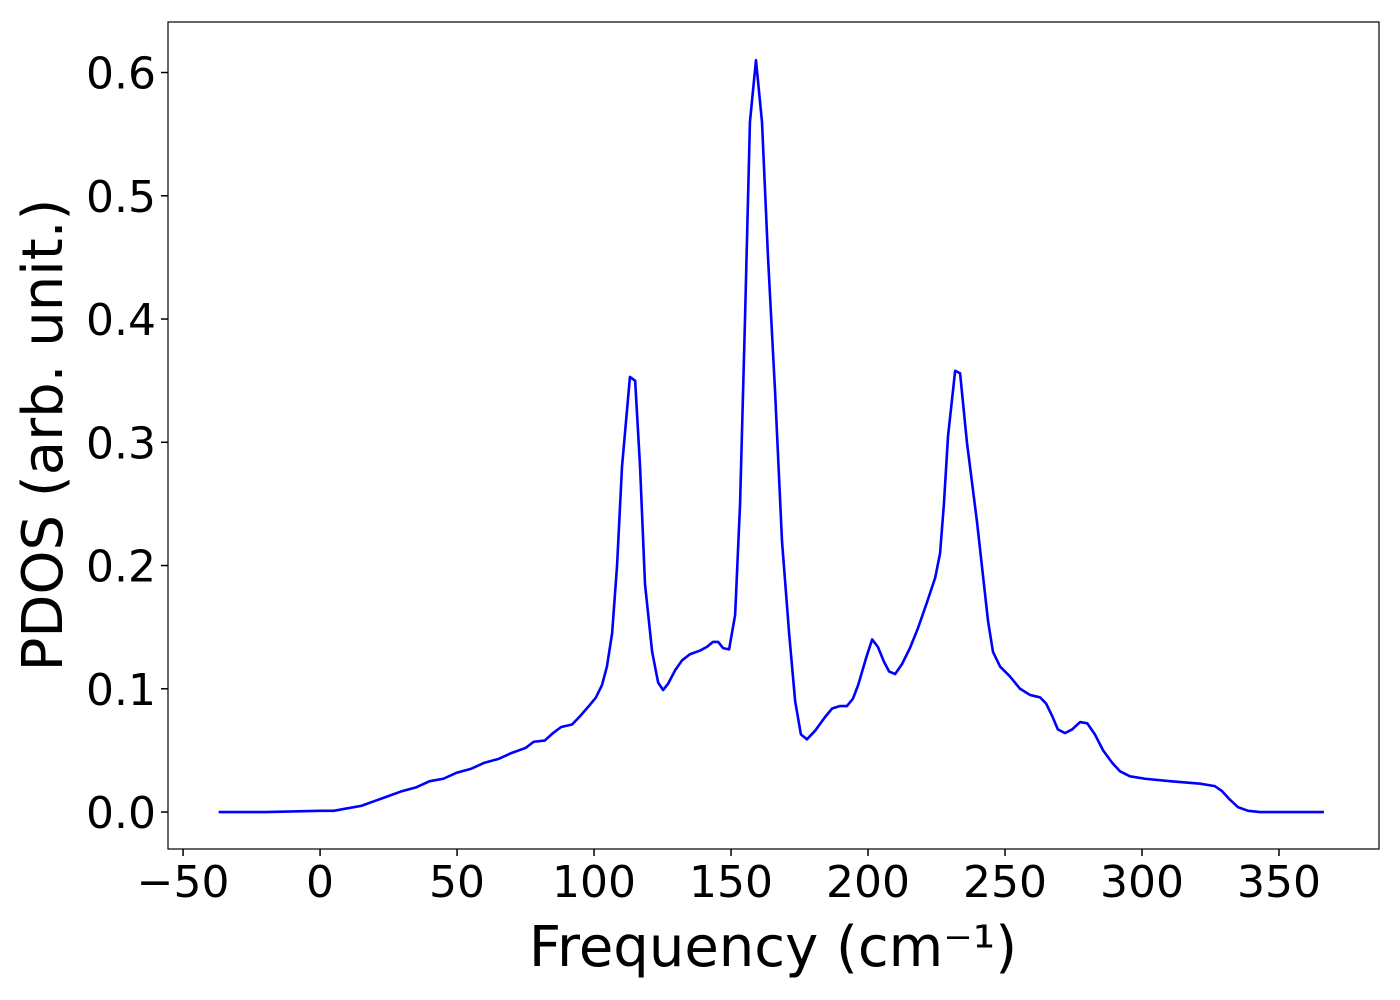  What do you see at coordinates (121, 690) in the screenshot?
I see `y-tick-label: 0.1` at bounding box center [121, 690].